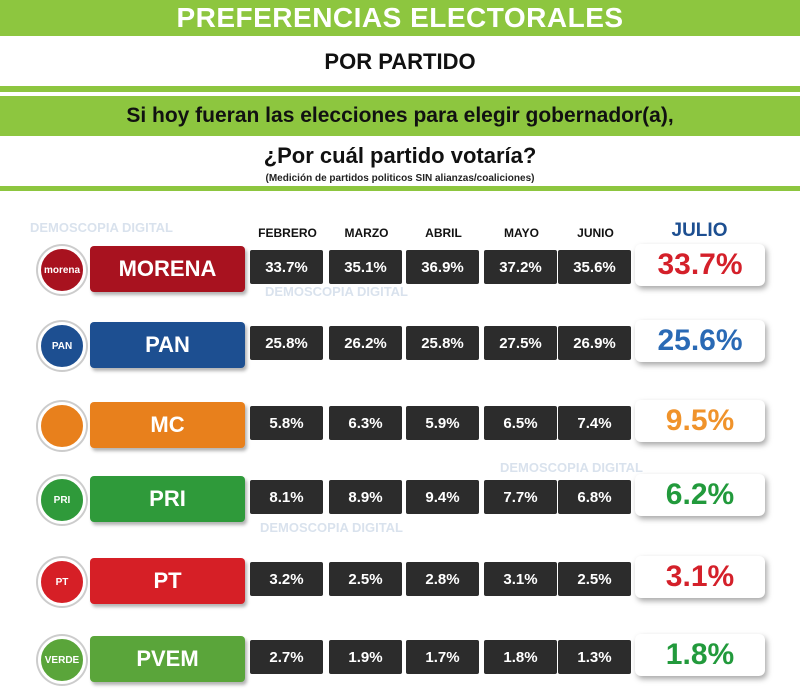 The width and height of the screenshot is (800, 693). What do you see at coordinates (520, 497) in the screenshot?
I see `value-cell: 7.7%` at bounding box center [520, 497].